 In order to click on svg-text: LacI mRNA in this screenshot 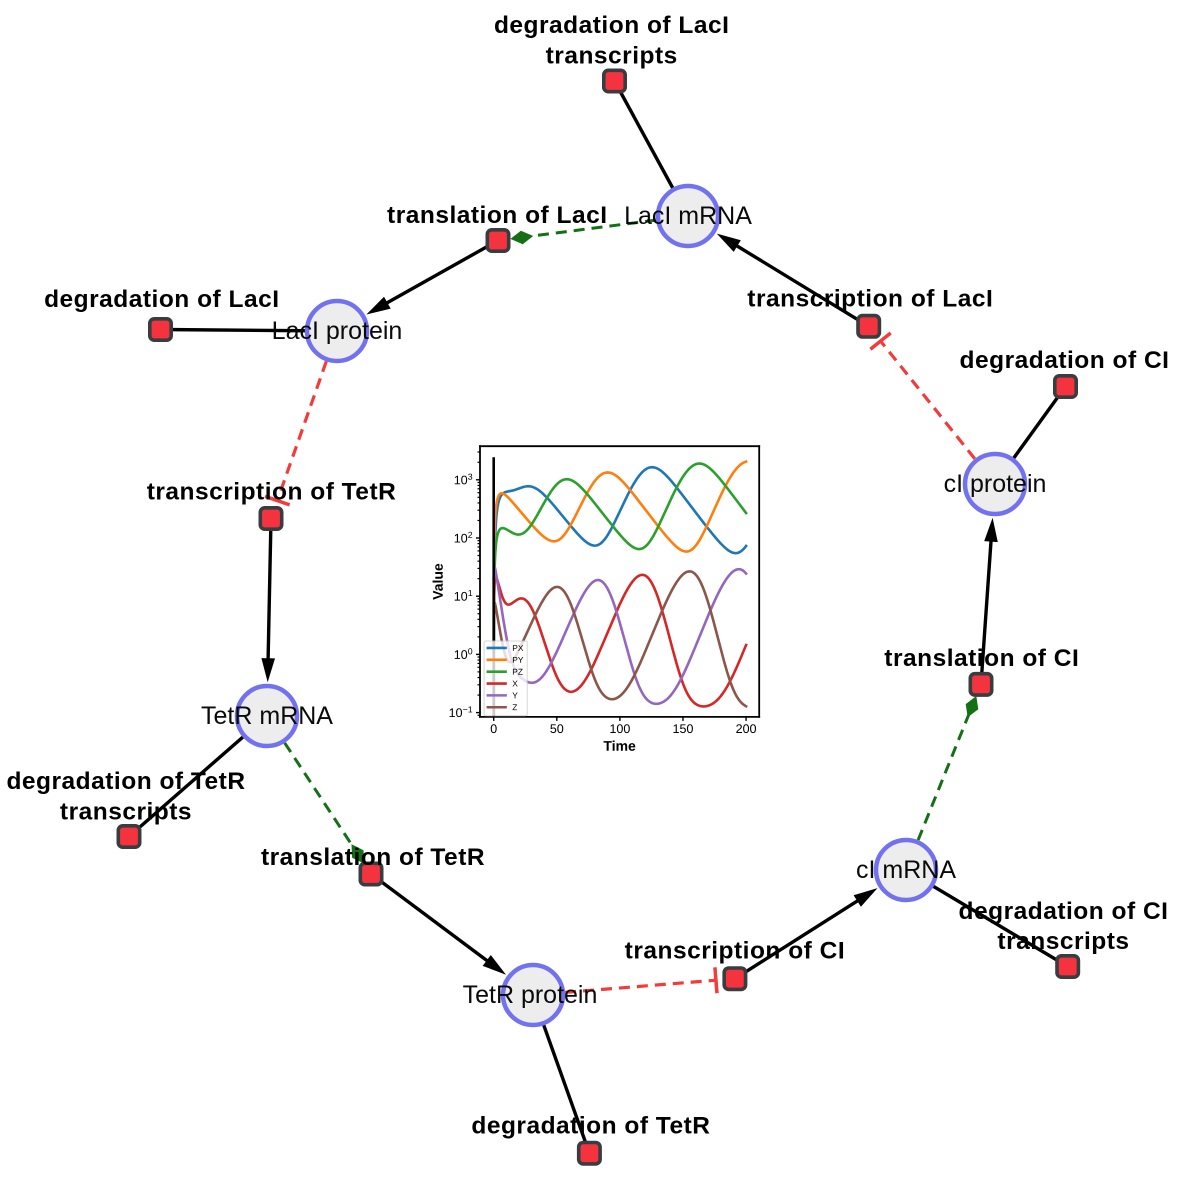, I will do `click(688, 216)`.